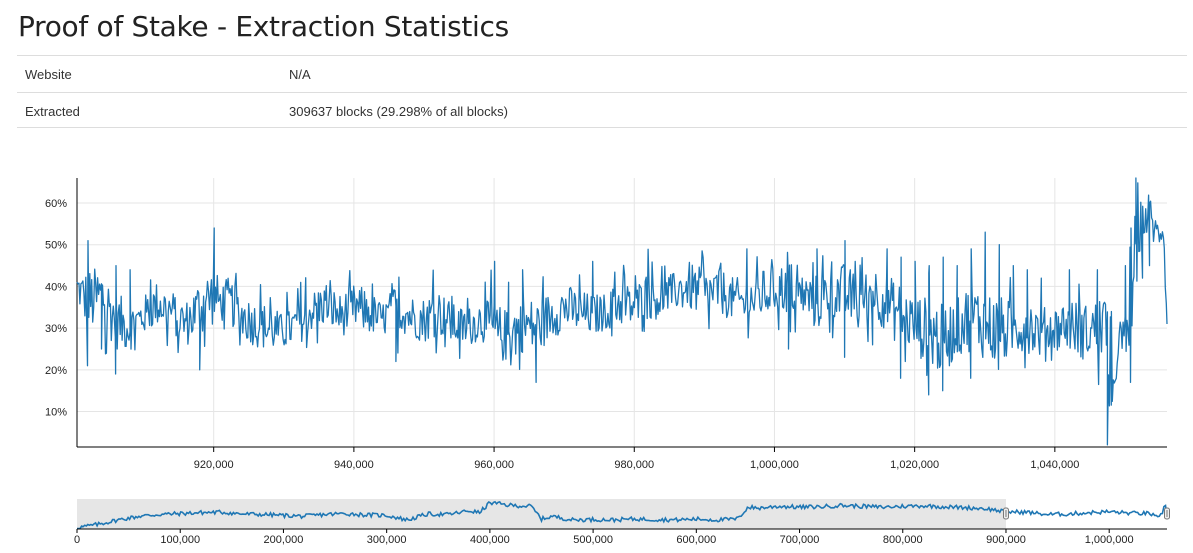 The image size is (1193, 553). What do you see at coordinates (77, 540) in the screenshot?
I see `overview-tick-label: 0` at bounding box center [77, 540].